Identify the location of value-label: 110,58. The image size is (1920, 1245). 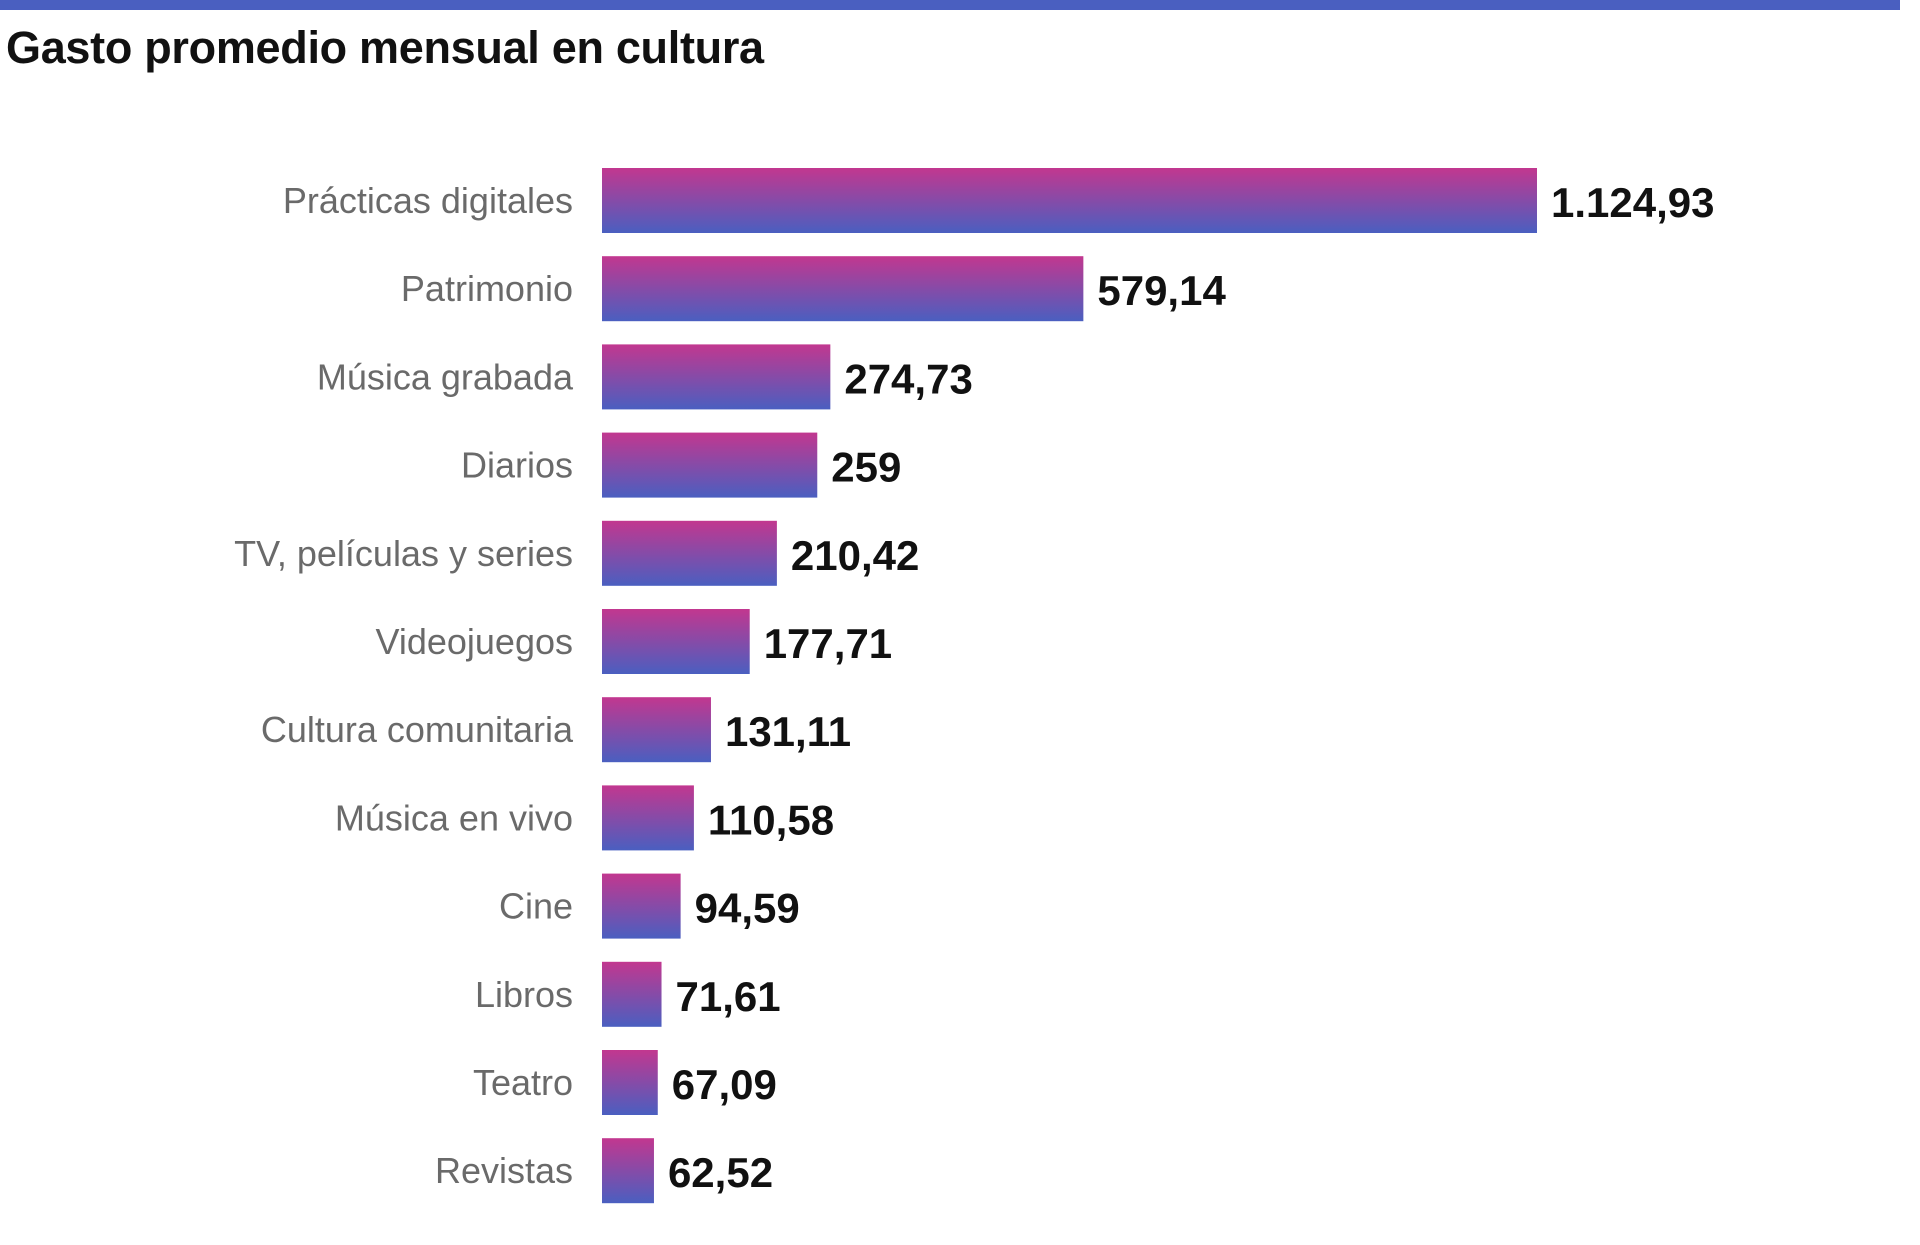
(771, 819).